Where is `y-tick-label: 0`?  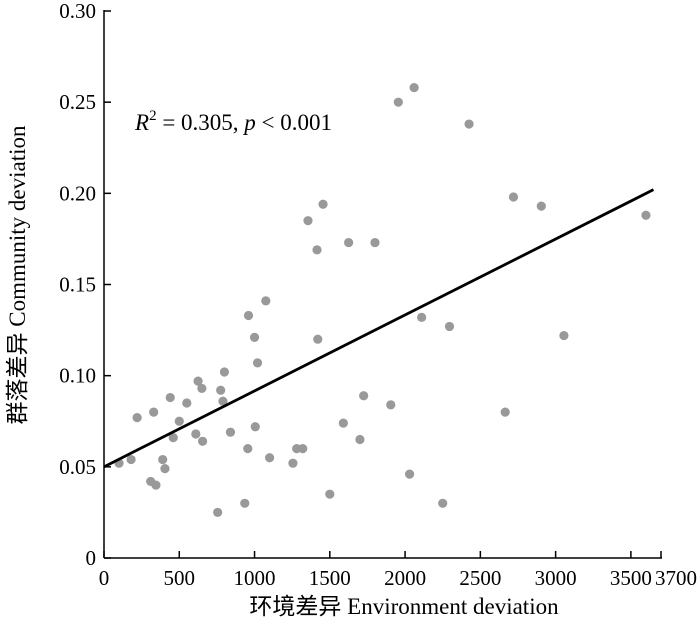
y-tick-label: 0 is located at coordinates (91, 558).